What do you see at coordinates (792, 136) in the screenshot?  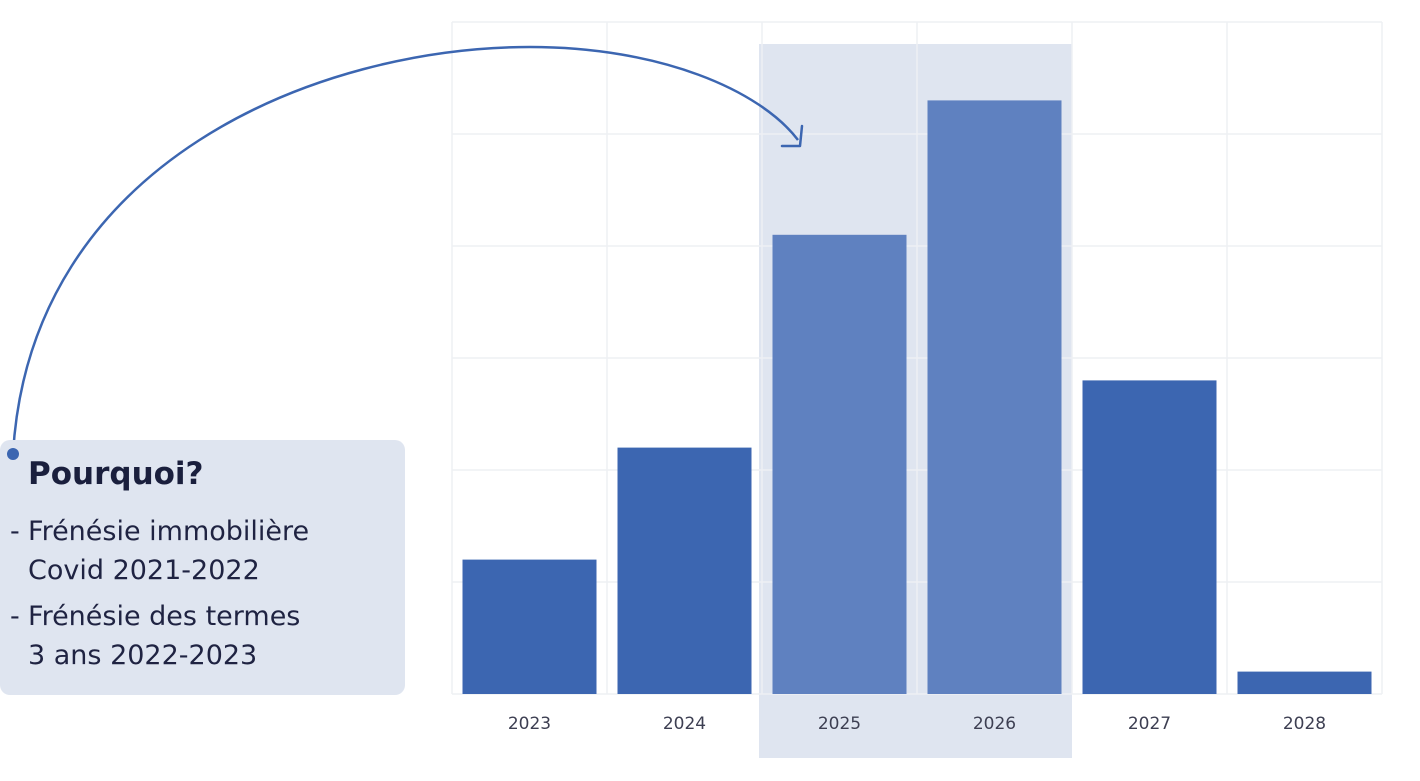 I see `arrow-head` at bounding box center [792, 136].